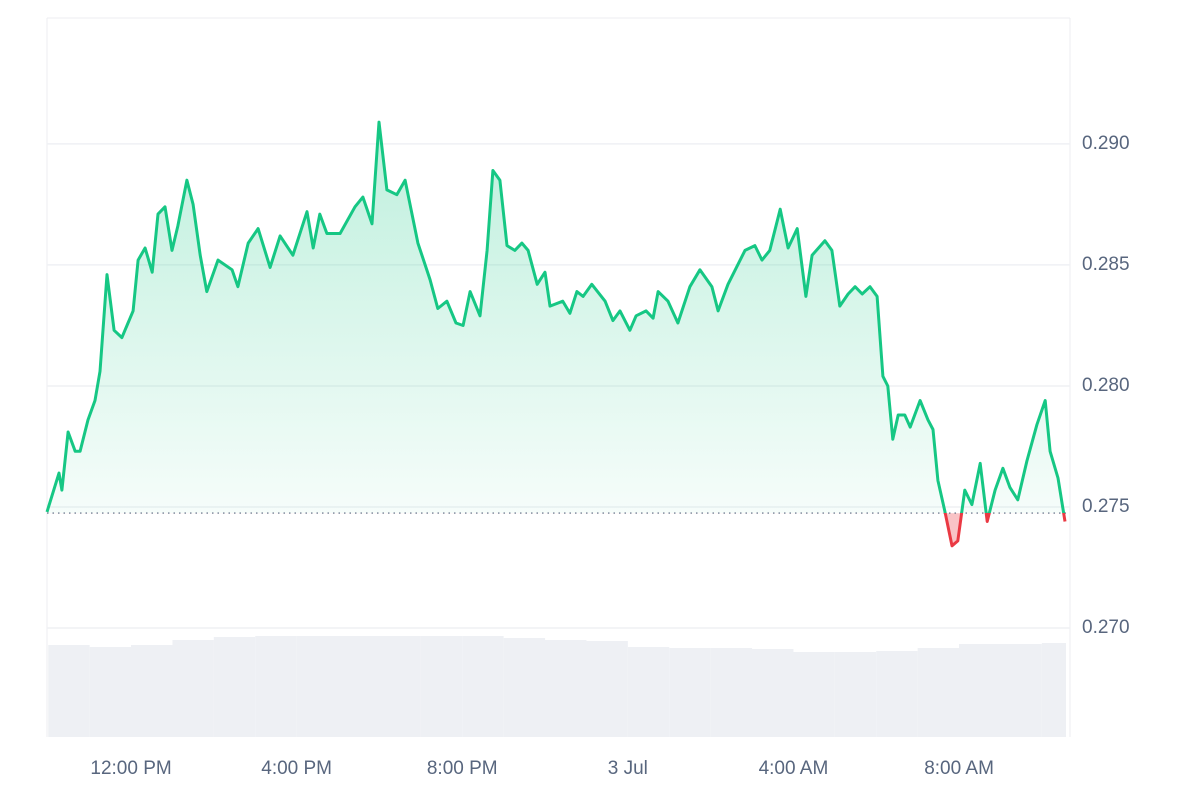  I want to click on x-tick-label: 8:00 PM, so click(462, 768).